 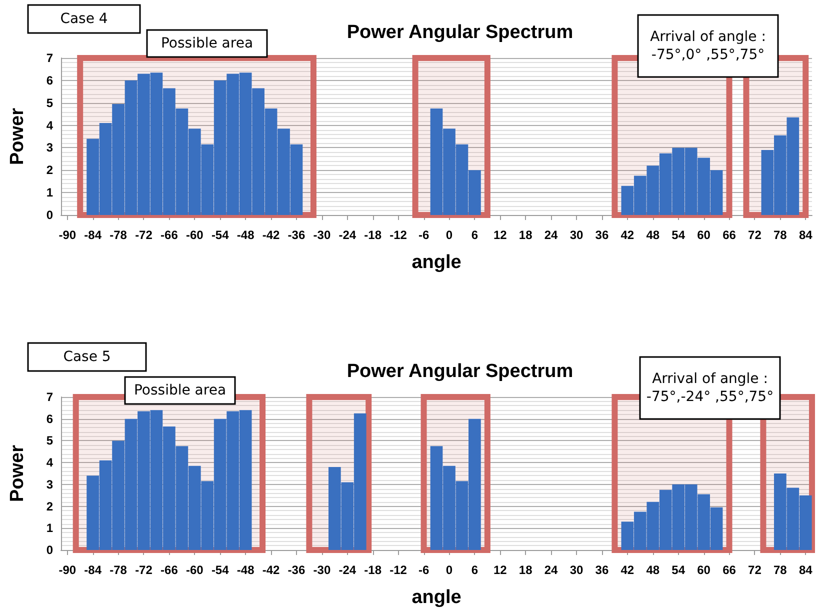 What do you see at coordinates (84, 19) in the screenshot?
I see `text: Case 4` at bounding box center [84, 19].